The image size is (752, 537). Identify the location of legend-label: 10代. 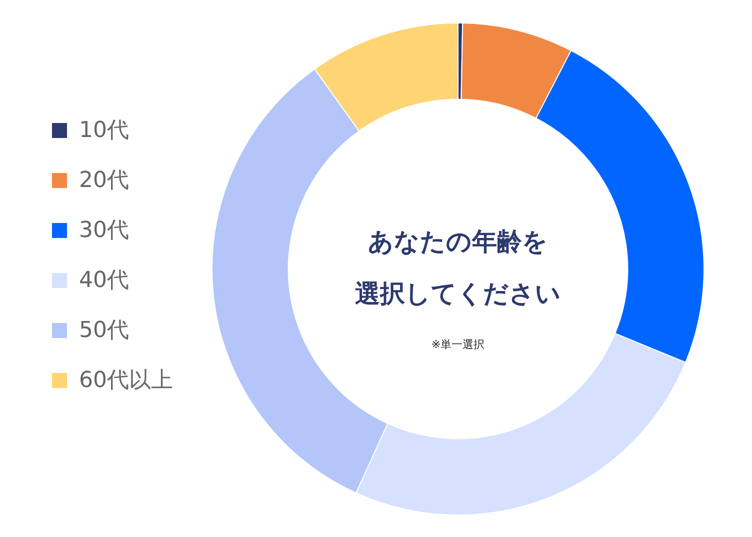
(104, 131).